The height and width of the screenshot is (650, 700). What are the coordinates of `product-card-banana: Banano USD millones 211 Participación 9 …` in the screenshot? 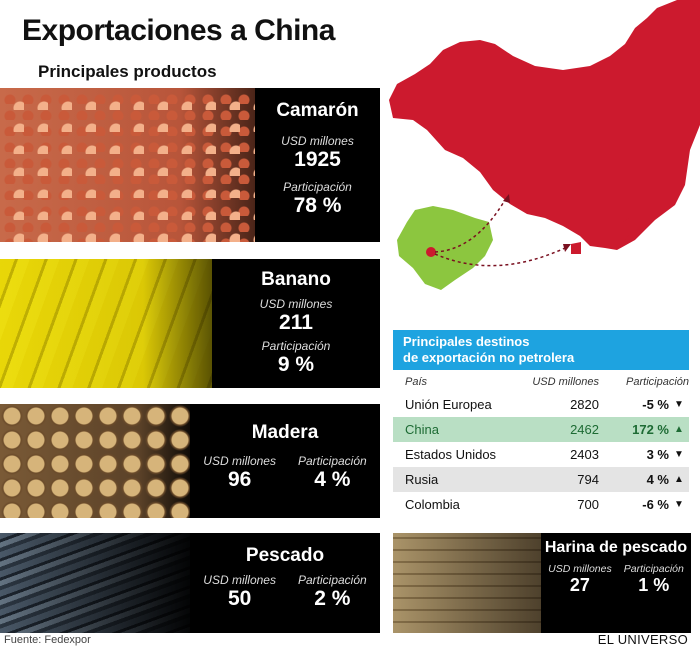 It's located at (190, 323).